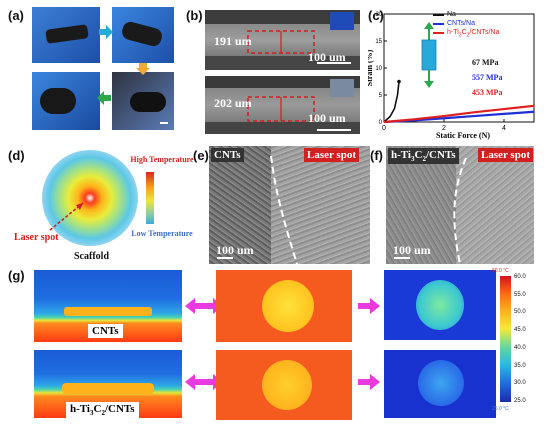 The width and height of the screenshot is (544, 424). I want to click on x-tick-label: 2, so click(444, 128).